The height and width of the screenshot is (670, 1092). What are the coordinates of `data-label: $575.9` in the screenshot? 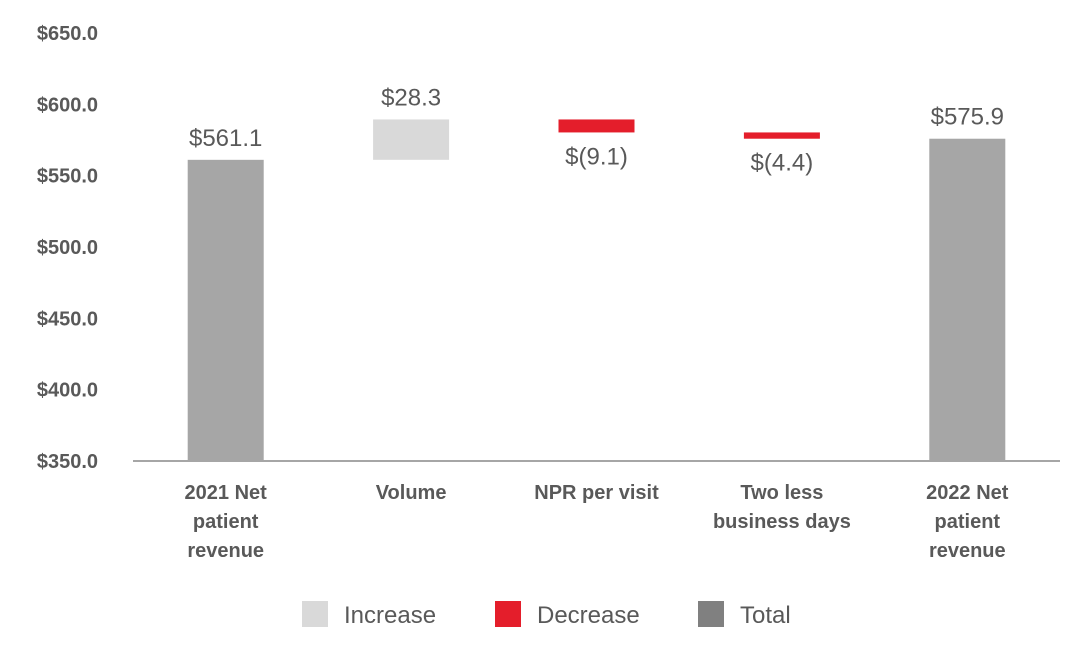 It's located at (967, 117).